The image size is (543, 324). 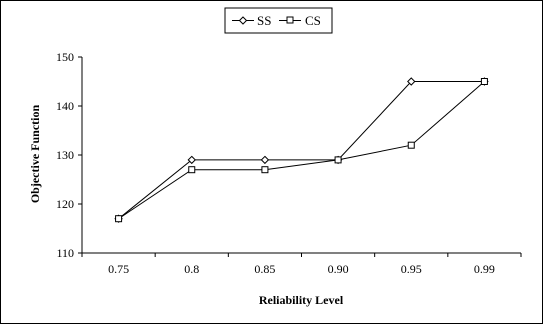 I want to click on x-tick-label: 0.99, so click(x=484, y=269).